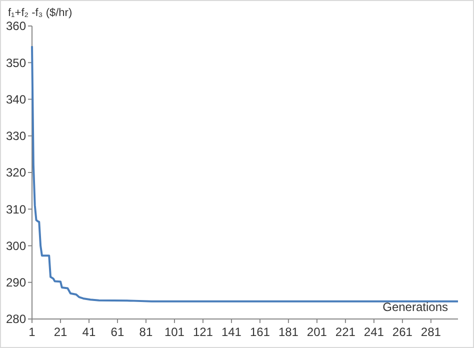 The image size is (474, 348). Describe the element at coordinates (402, 332) in the screenshot. I see `x-tick-label: 261` at that location.